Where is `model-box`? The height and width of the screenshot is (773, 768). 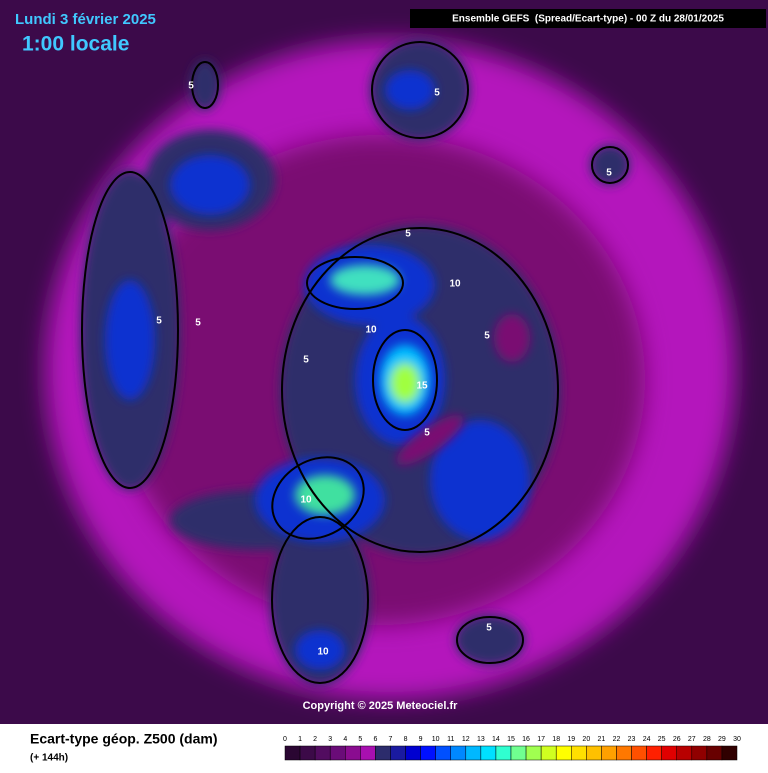 model-box is located at coordinates (588, 18).